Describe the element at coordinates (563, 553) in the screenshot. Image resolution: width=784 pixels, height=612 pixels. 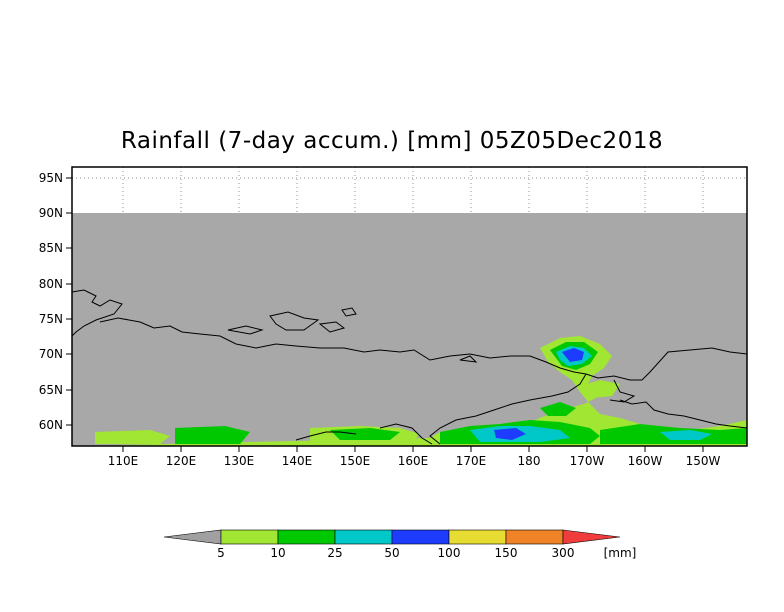
I see `colorbar-label: 300` at that location.